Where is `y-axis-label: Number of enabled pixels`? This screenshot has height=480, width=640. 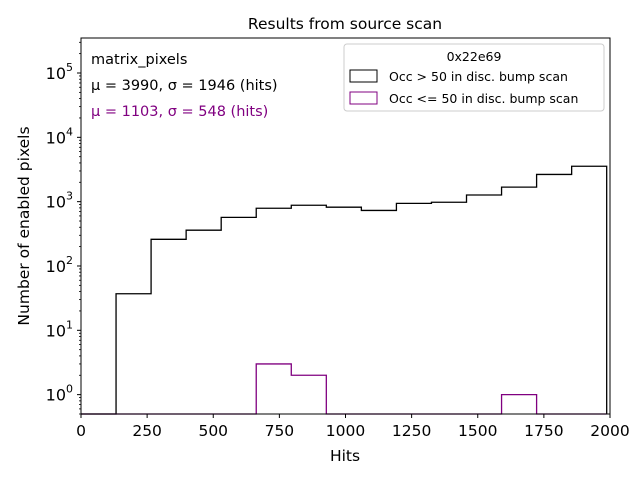
y-axis-label: Number of enabled pixels is located at coordinates (24, 225).